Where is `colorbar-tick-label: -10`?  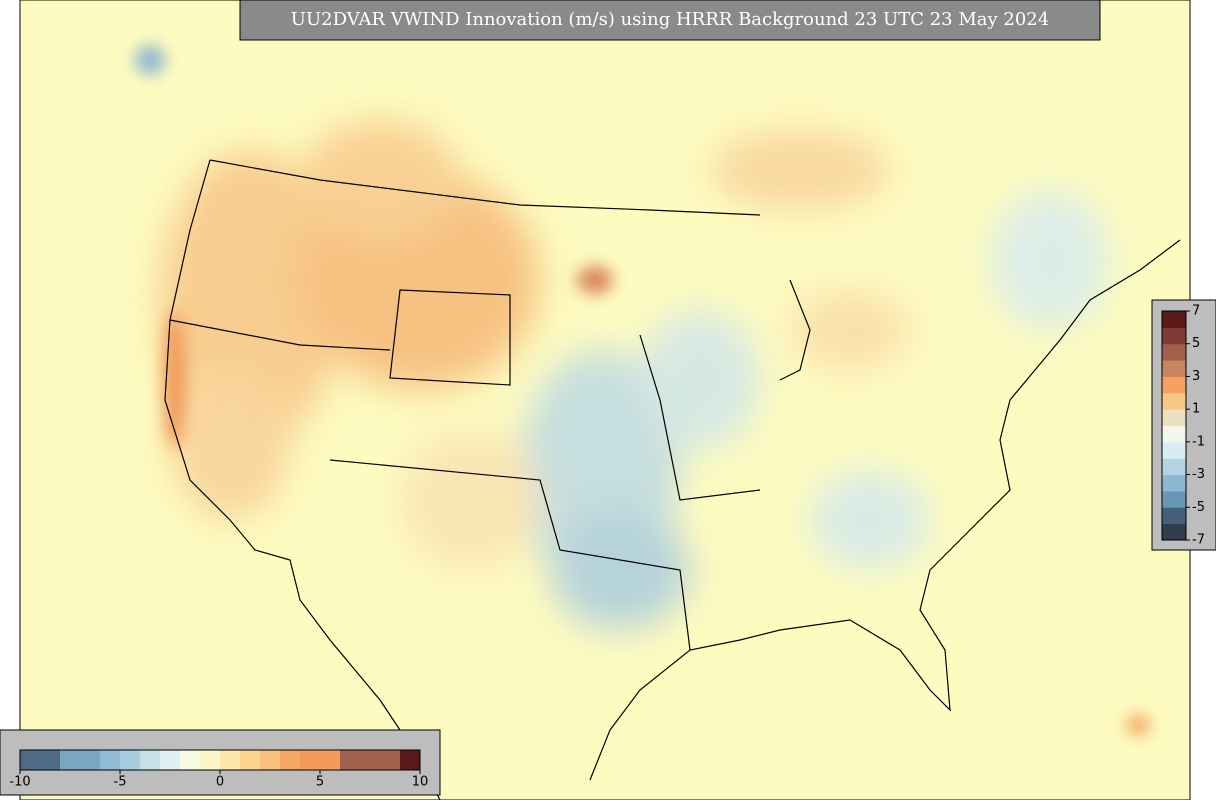
colorbar-tick-label: -10 is located at coordinates (19, 782).